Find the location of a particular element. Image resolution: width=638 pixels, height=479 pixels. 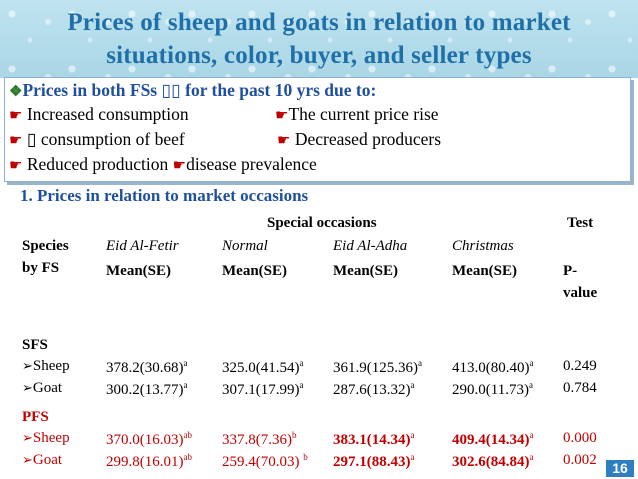

bullet-r1b: The current price rise is located at coordinates (363, 114).